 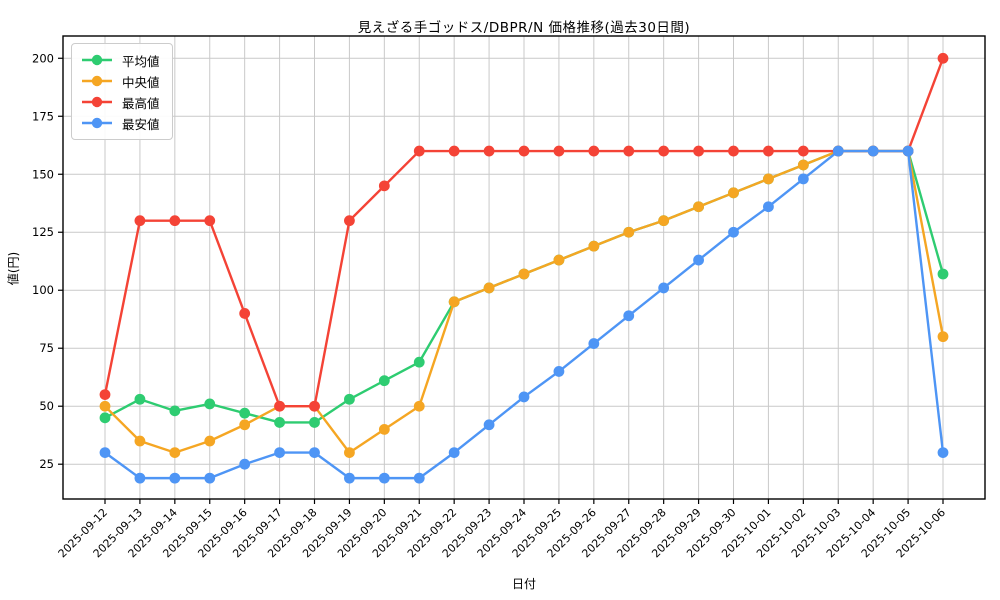 What do you see at coordinates (46, 348) in the screenshot?
I see `y-tick-label: 75` at bounding box center [46, 348].